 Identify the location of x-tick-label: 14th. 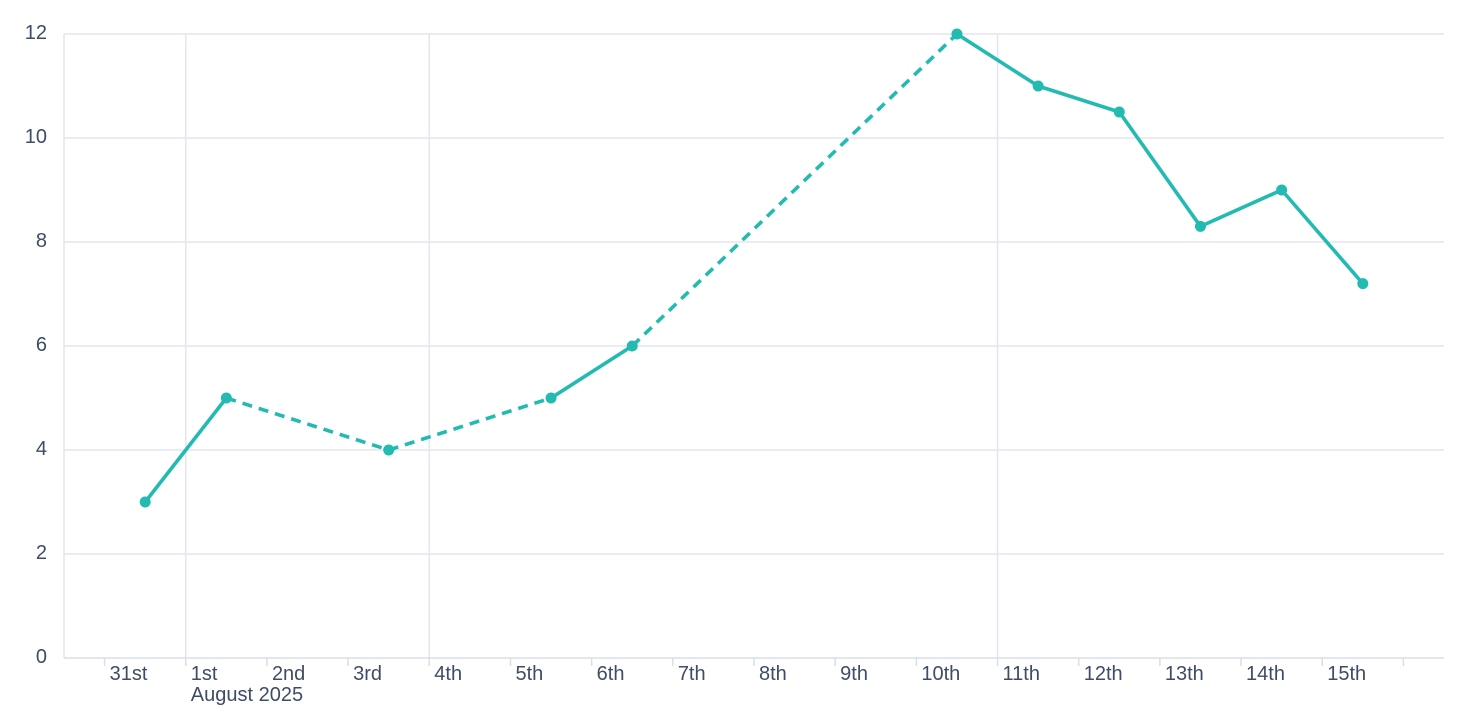
(1265, 674).